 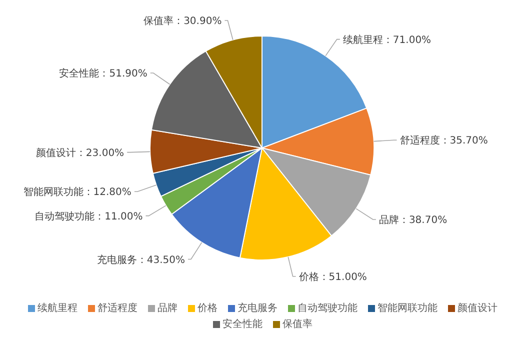 I want to click on legend-label: 智能网联功能, so click(x=408, y=308).